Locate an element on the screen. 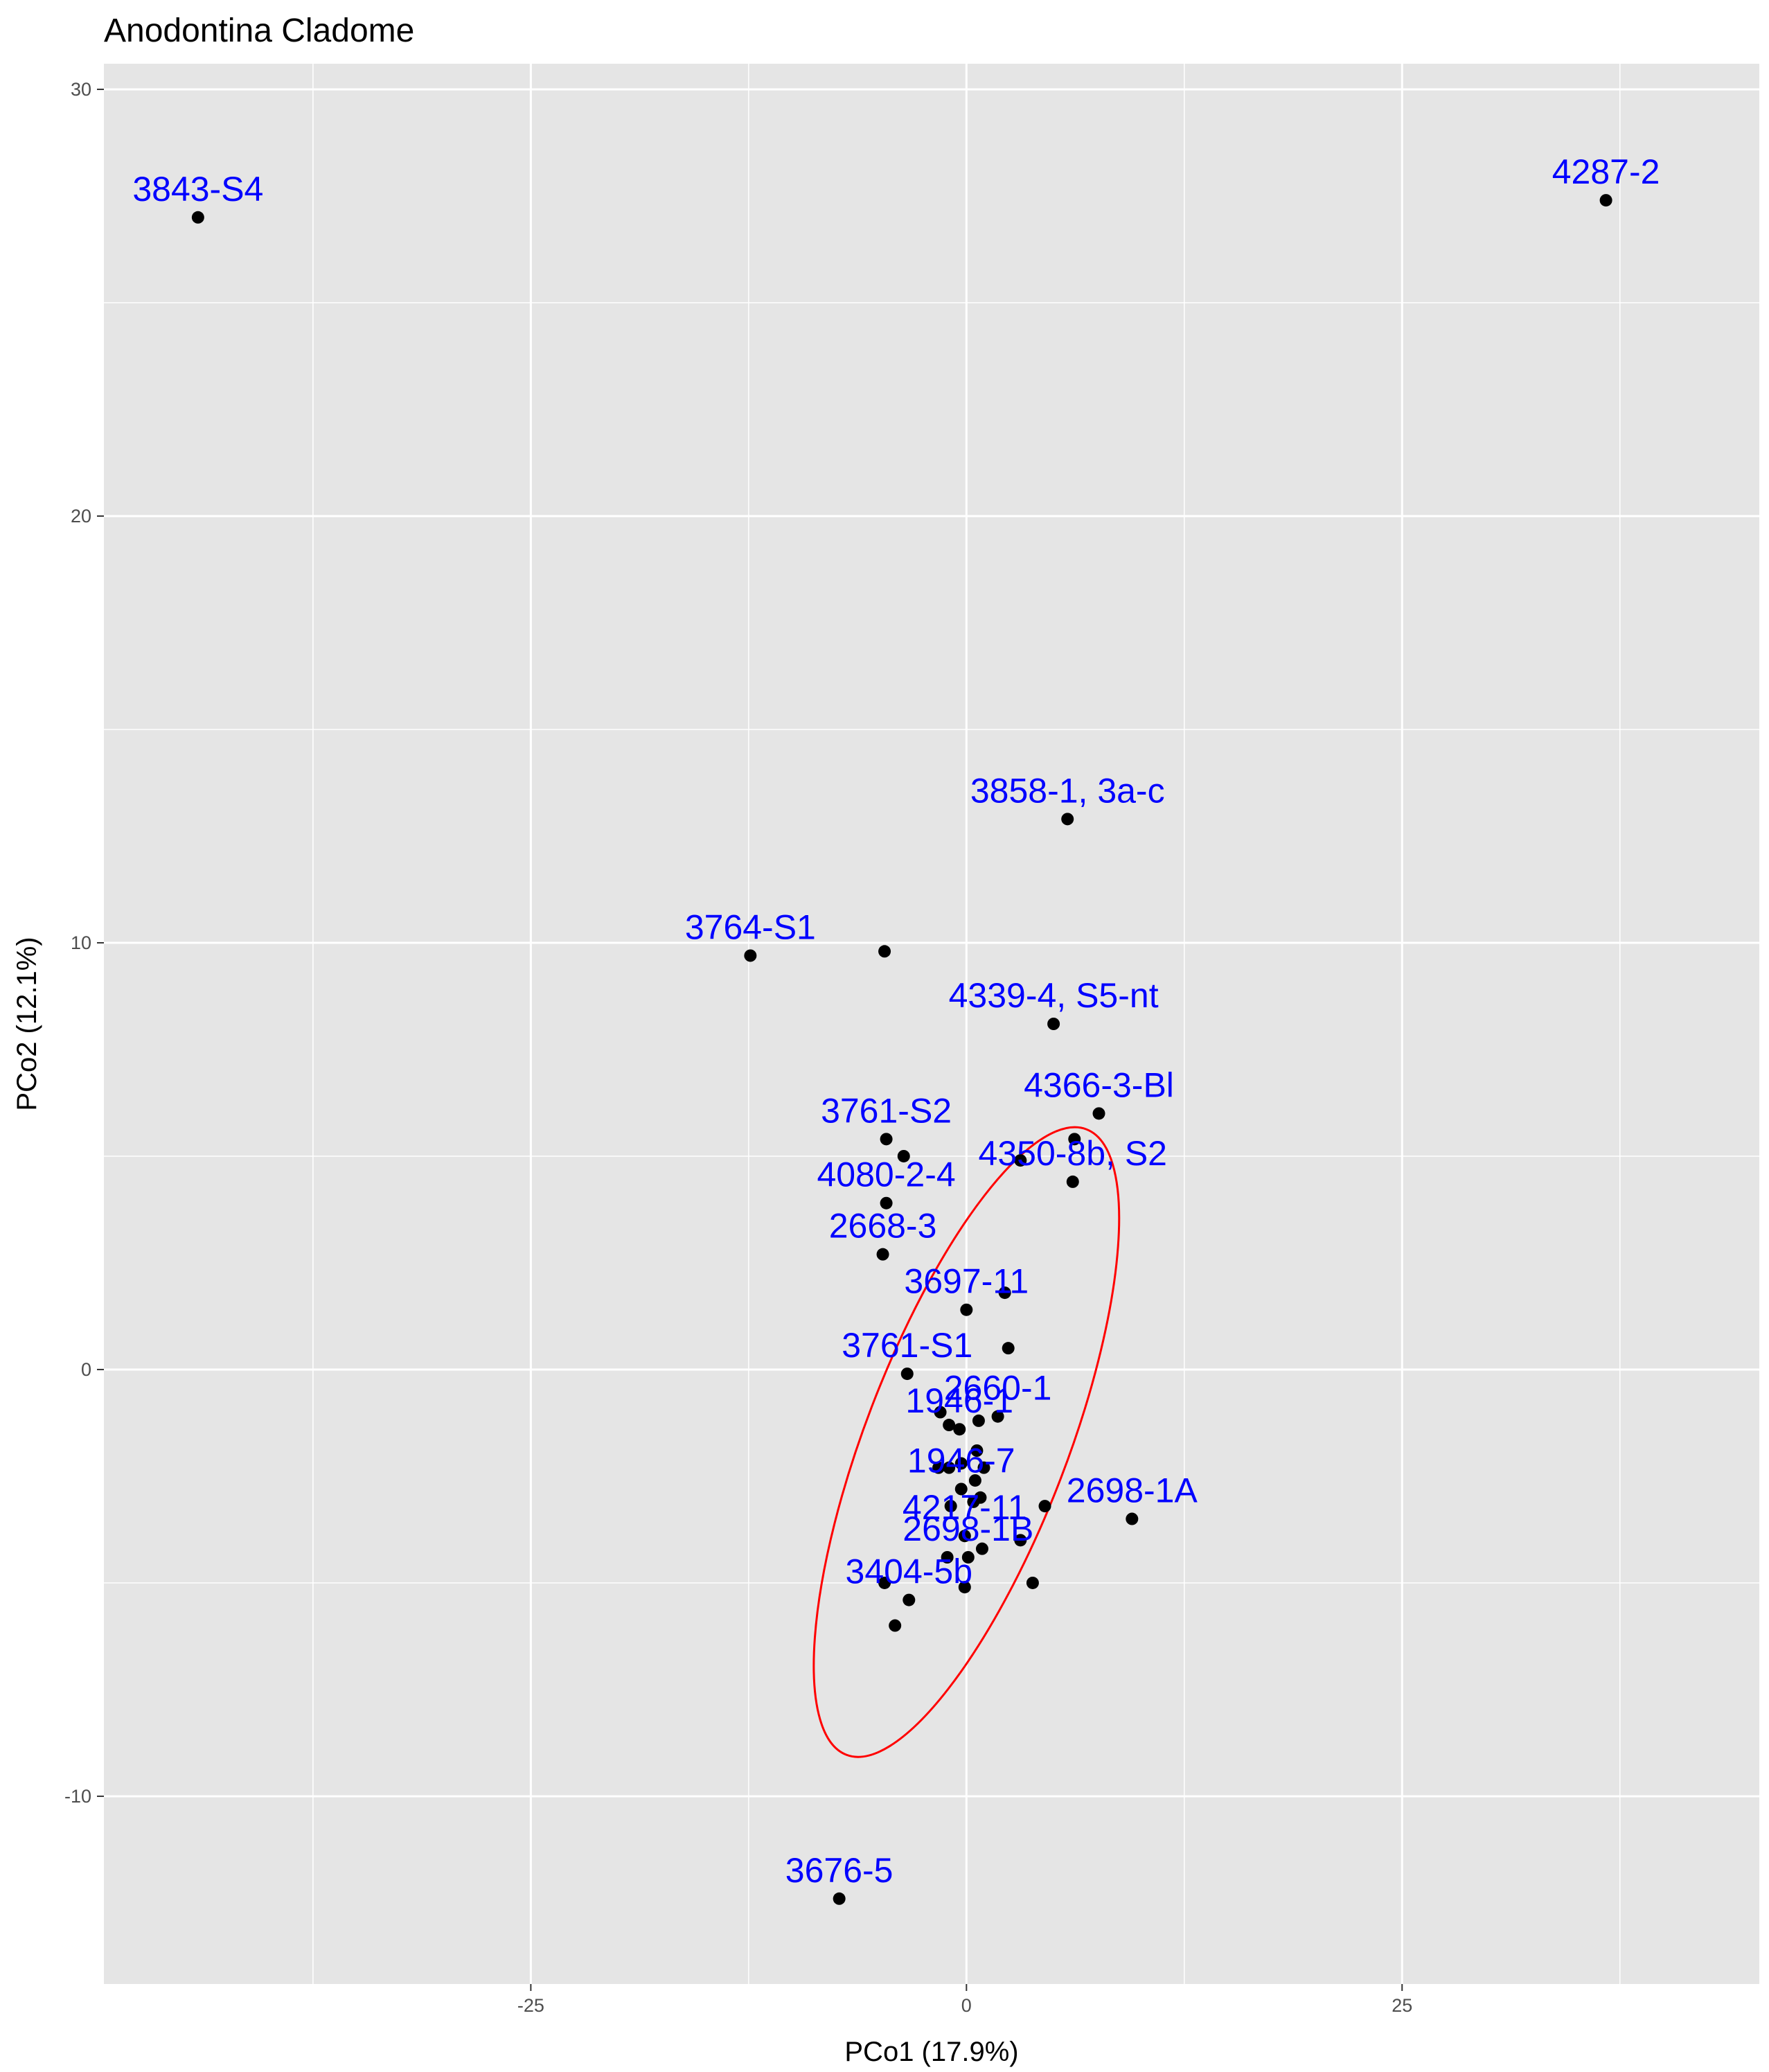 The width and height of the screenshot is (1769, 2072). point-label: 3404-5b is located at coordinates (909, 1571).